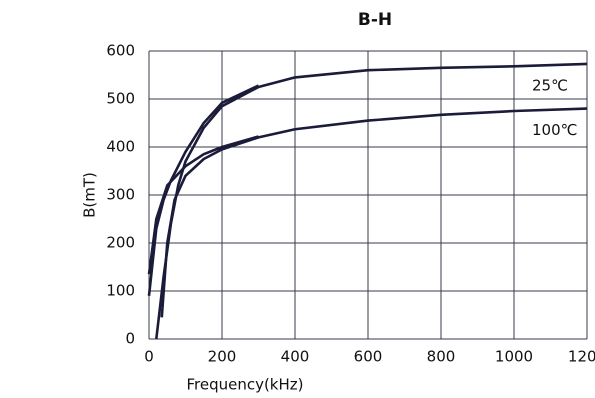 This screenshot has width=595, height=398. I want to click on x-tick-label: 200, so click(222, 357).